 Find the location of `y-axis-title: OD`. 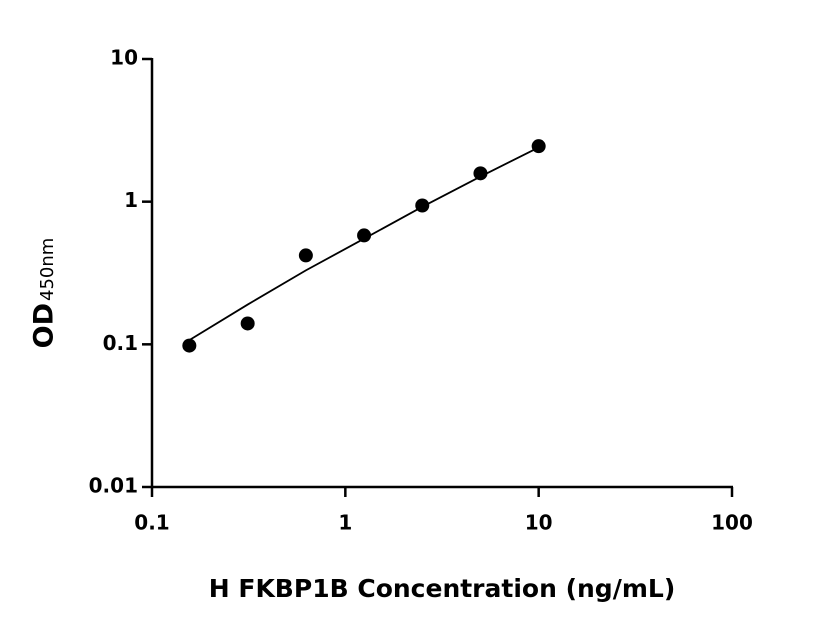

y-axis-title: OD is located at coordinates (44, 325).